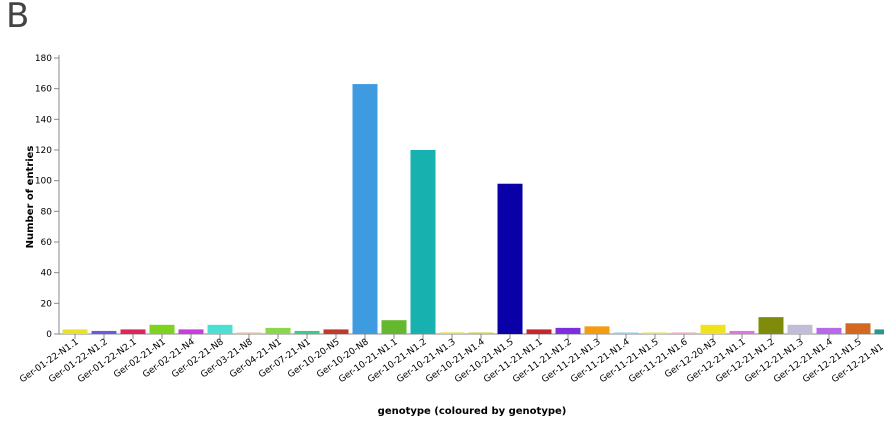 The width and height of the screenshot is (884, 424). Describe the element at coordinates (47, 304) in the screenshot. I see `y-tick-label: 20` at that location.